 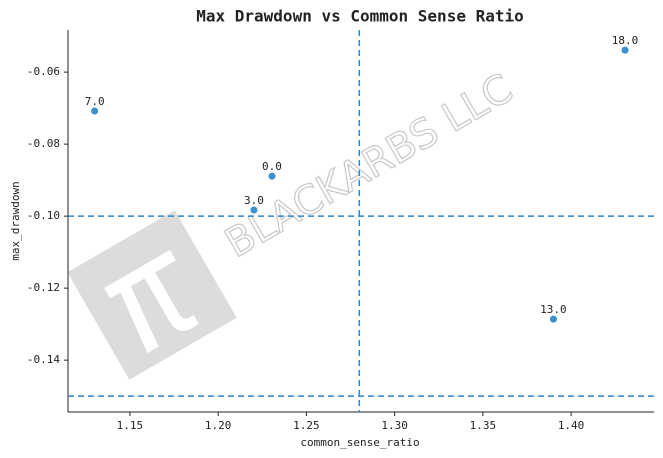 I want to click on y-tick-label: -0.08, so click(x=43, y=143).